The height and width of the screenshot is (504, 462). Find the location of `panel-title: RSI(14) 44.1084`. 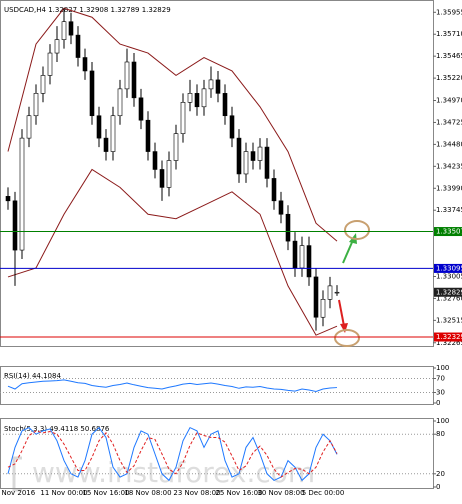

panel-title: RSI(14) 44.1084 is located at coordinates (32, 376).